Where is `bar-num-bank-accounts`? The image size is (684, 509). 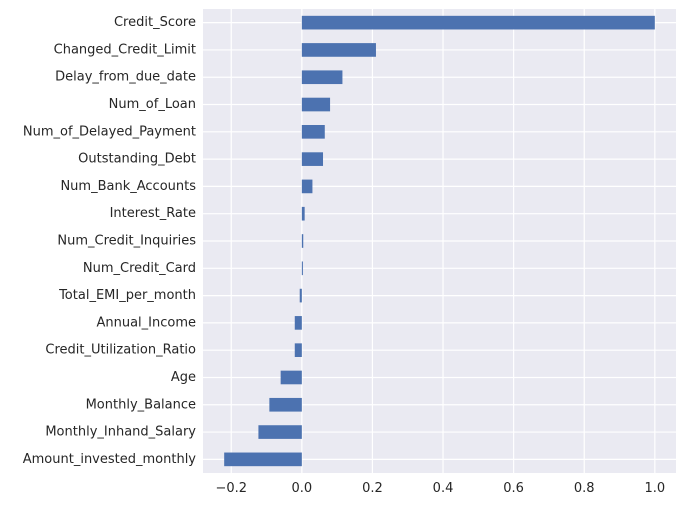 bar-num-bank-accounts is located at coordinates (307, 186).